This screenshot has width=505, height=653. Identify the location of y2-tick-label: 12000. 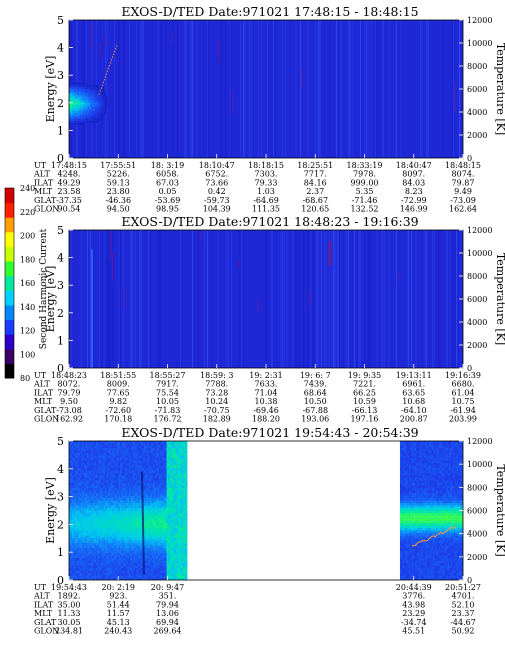
(479, 230).